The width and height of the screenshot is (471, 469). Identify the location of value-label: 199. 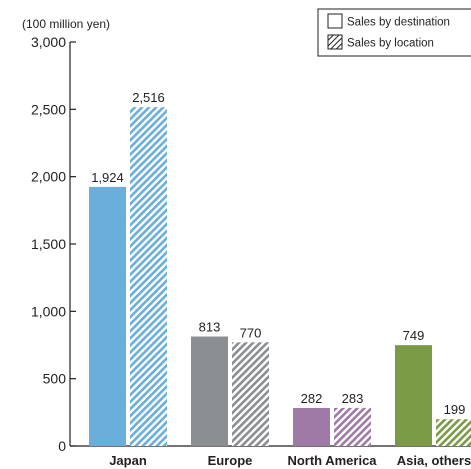
(455, 409).